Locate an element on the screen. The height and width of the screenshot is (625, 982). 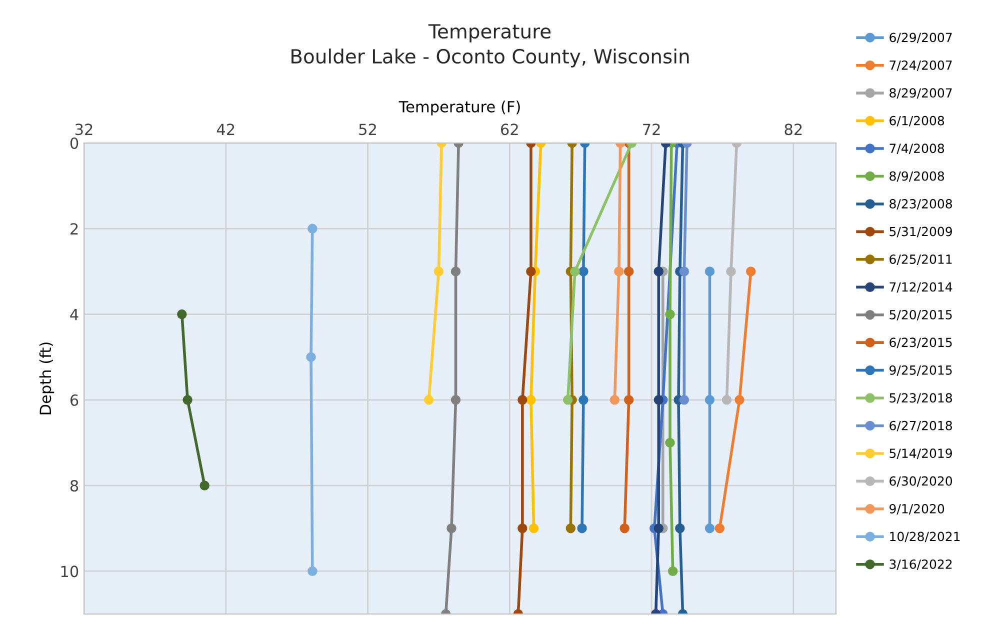
legend-label: 6/1/2008 is located at coordinates (917, 121).